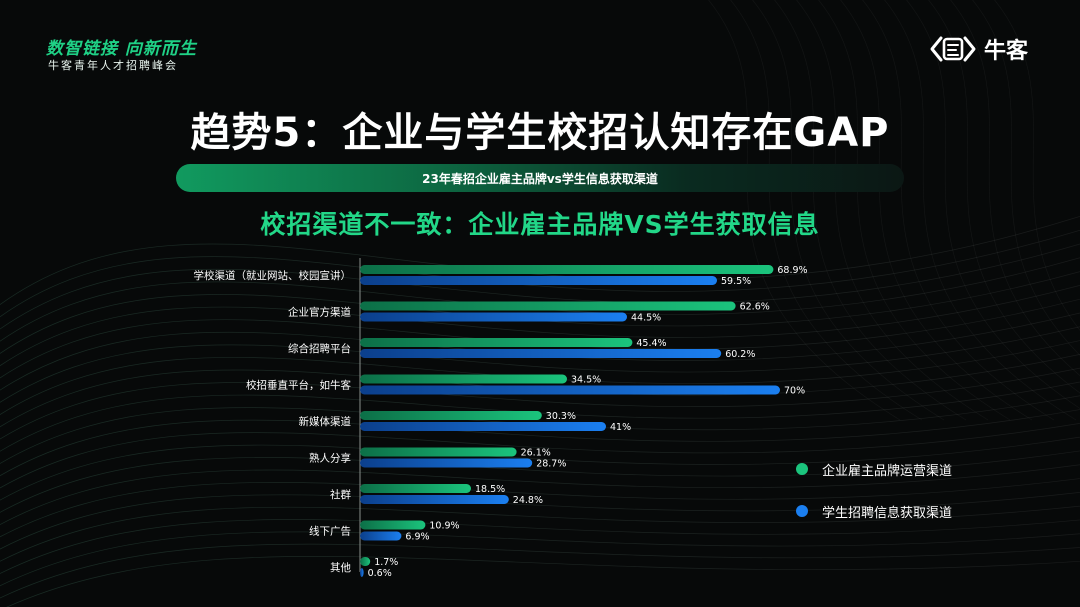 This screenshot has height=607, width=1080. What do you see at coordinates (528, 500) in the screenshot?
I see `data-label-student: 24.8%` at bounding box center [528, 500].